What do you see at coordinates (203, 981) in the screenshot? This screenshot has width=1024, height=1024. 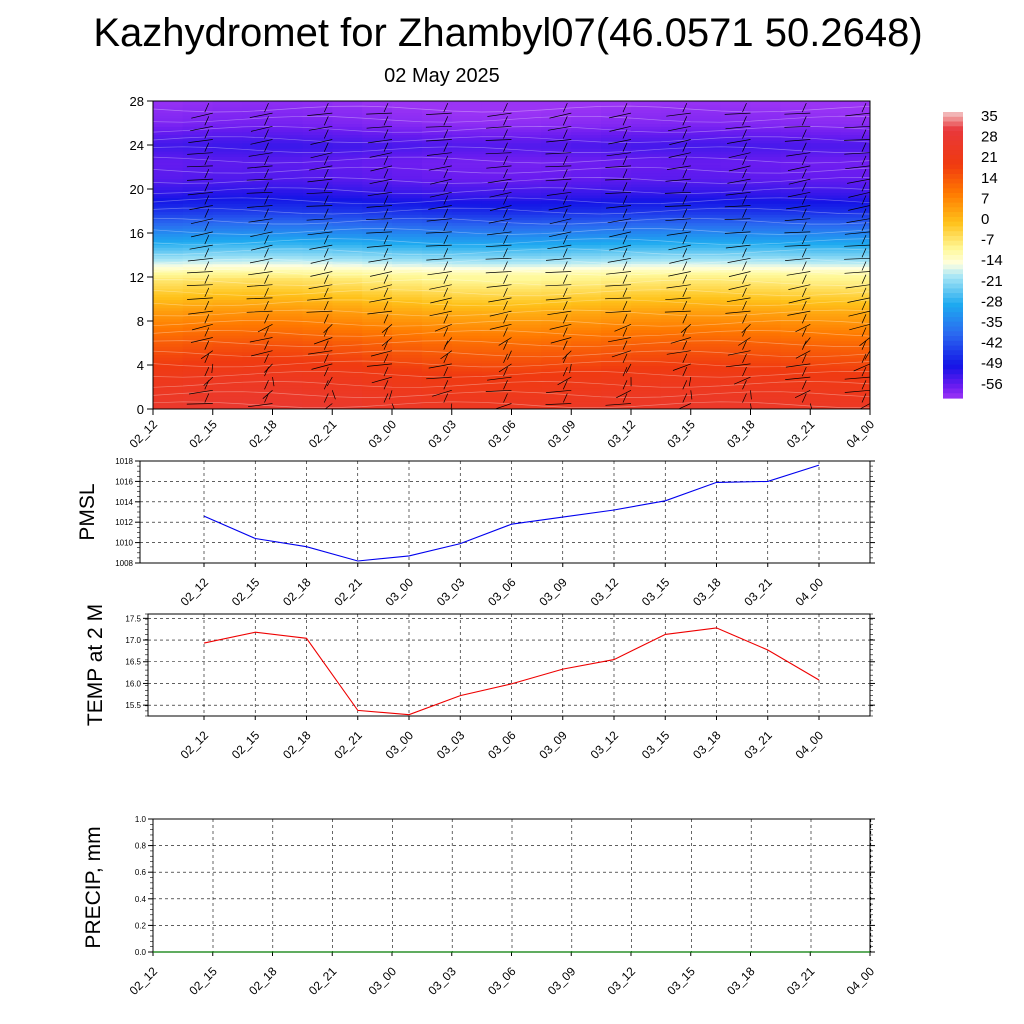 I see `x-tick-label: 02_15` at bounding box center [203, 981].